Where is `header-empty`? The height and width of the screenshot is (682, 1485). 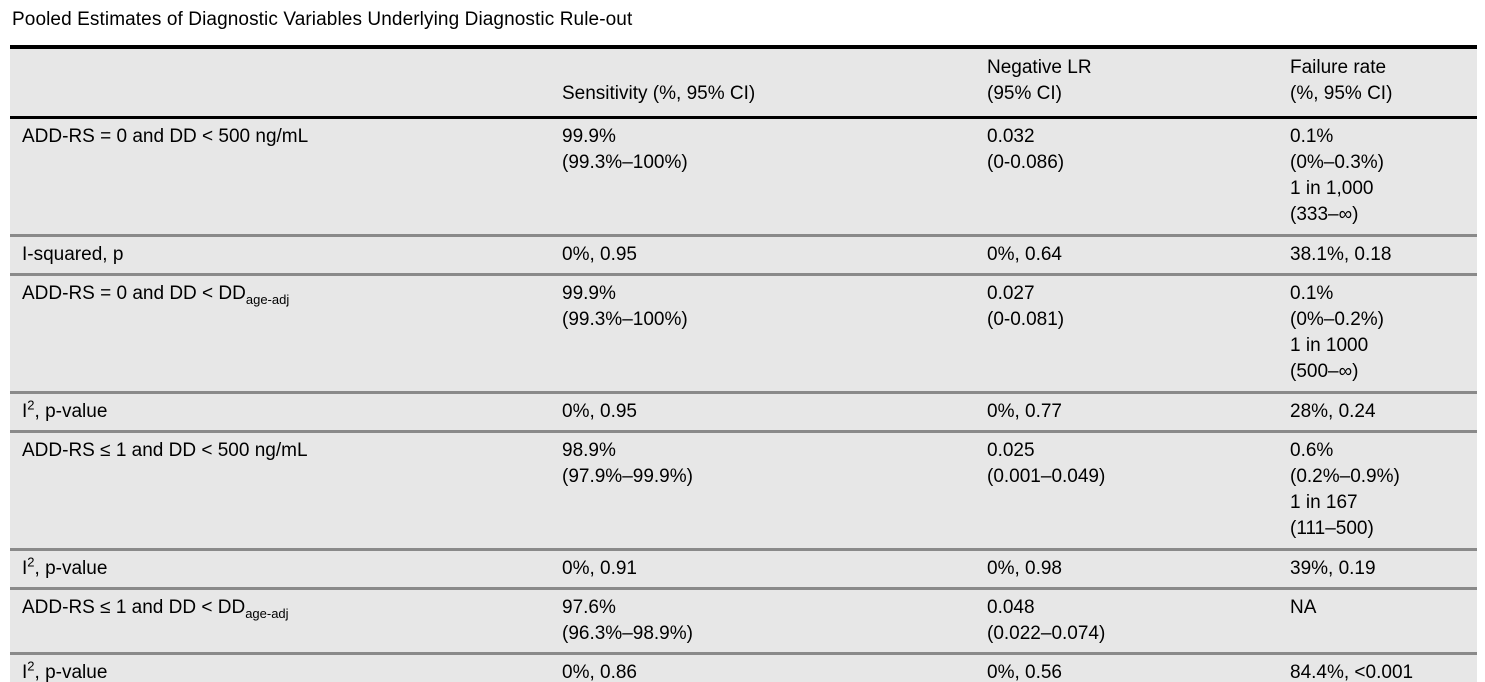
header-empty is located at coordinates (284, 83).